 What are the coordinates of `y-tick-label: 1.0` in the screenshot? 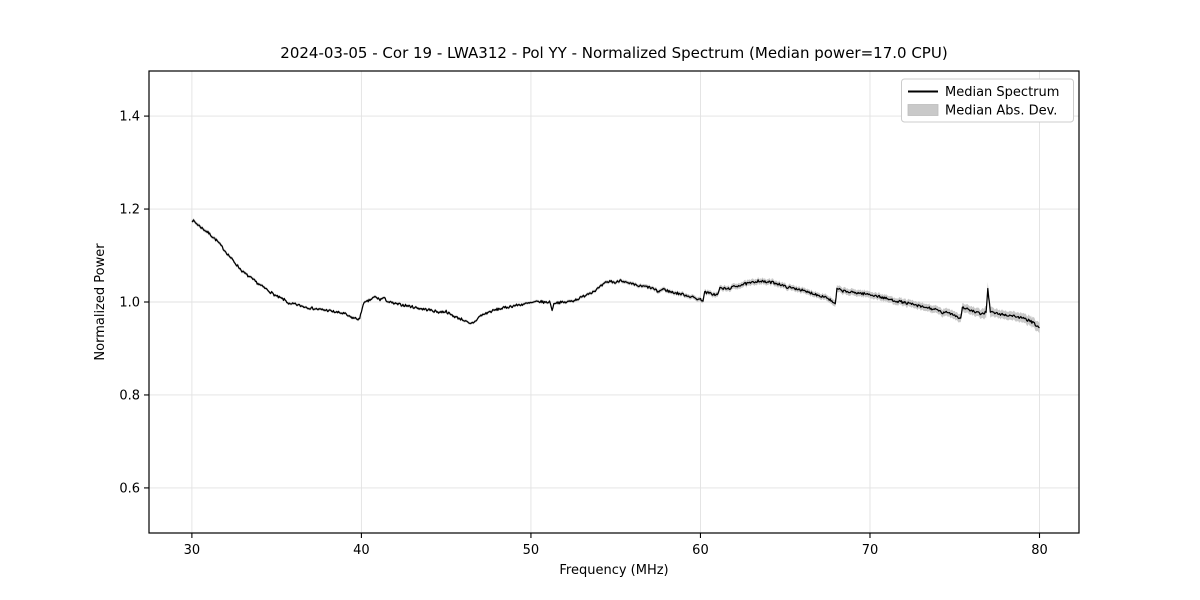 It's located at (129, 303).